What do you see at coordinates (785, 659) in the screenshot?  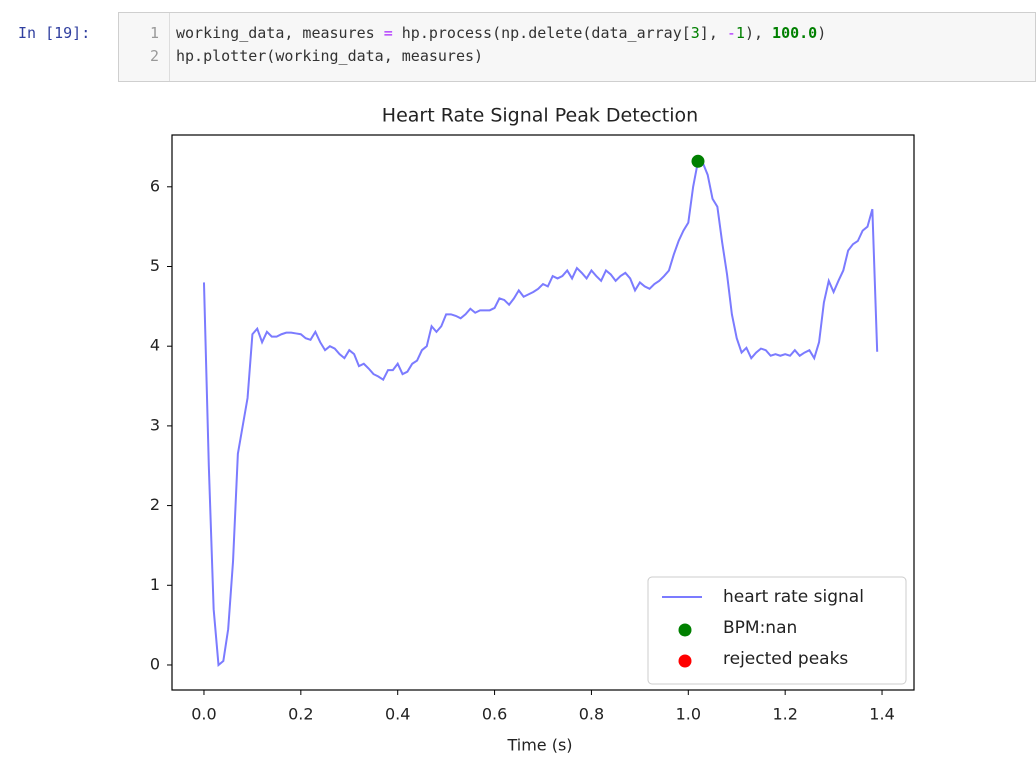 I see `legend-label: rejected peaks` at bounding box center [785, 659].